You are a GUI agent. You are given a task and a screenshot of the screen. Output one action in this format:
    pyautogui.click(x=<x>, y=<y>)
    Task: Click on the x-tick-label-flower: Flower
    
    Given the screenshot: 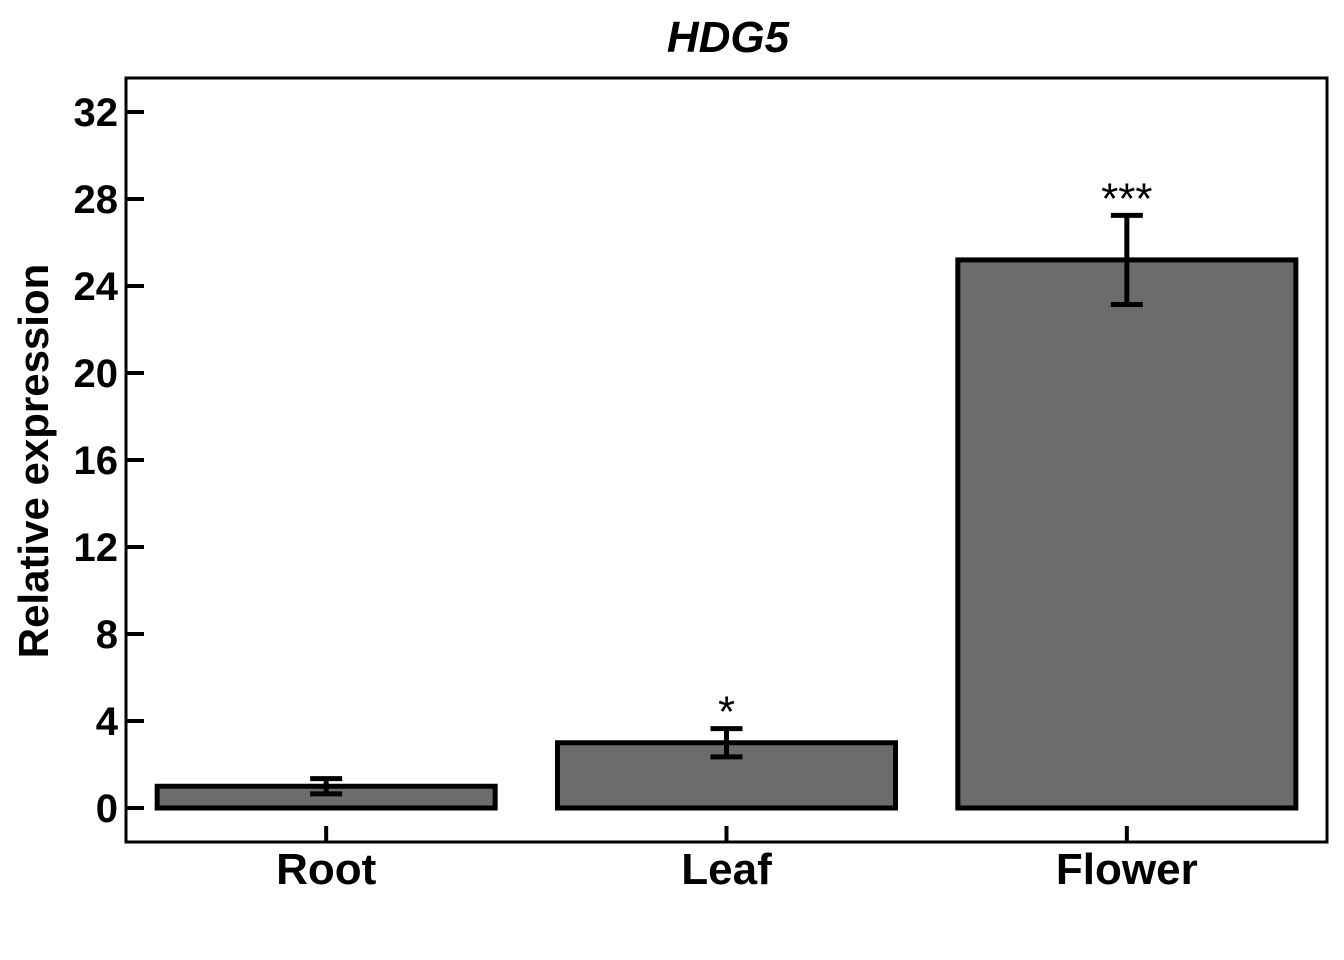 What is the action you would take?
    pyautogui.click(x=1127, y=869)
    